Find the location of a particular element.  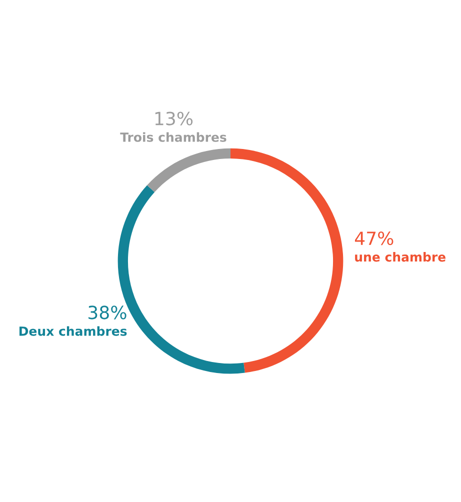

data-label: 38% is located at coordinates (107, 313).